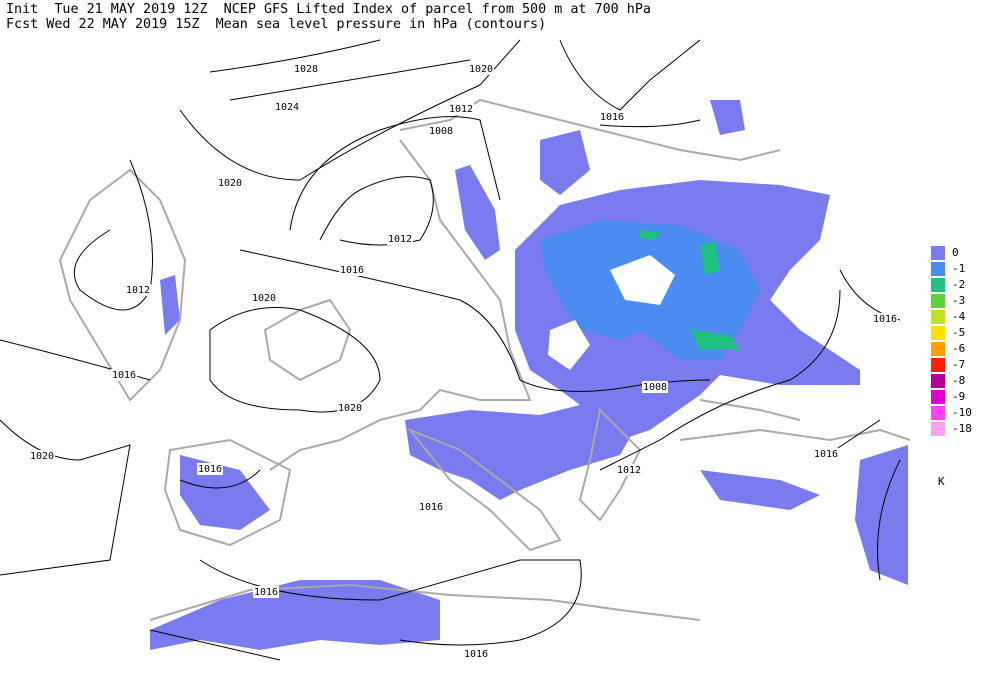  What do you see at coordinates (958, 268) in the screenshot?
I see `legend-label: -1` at bounding box center [958, 268].